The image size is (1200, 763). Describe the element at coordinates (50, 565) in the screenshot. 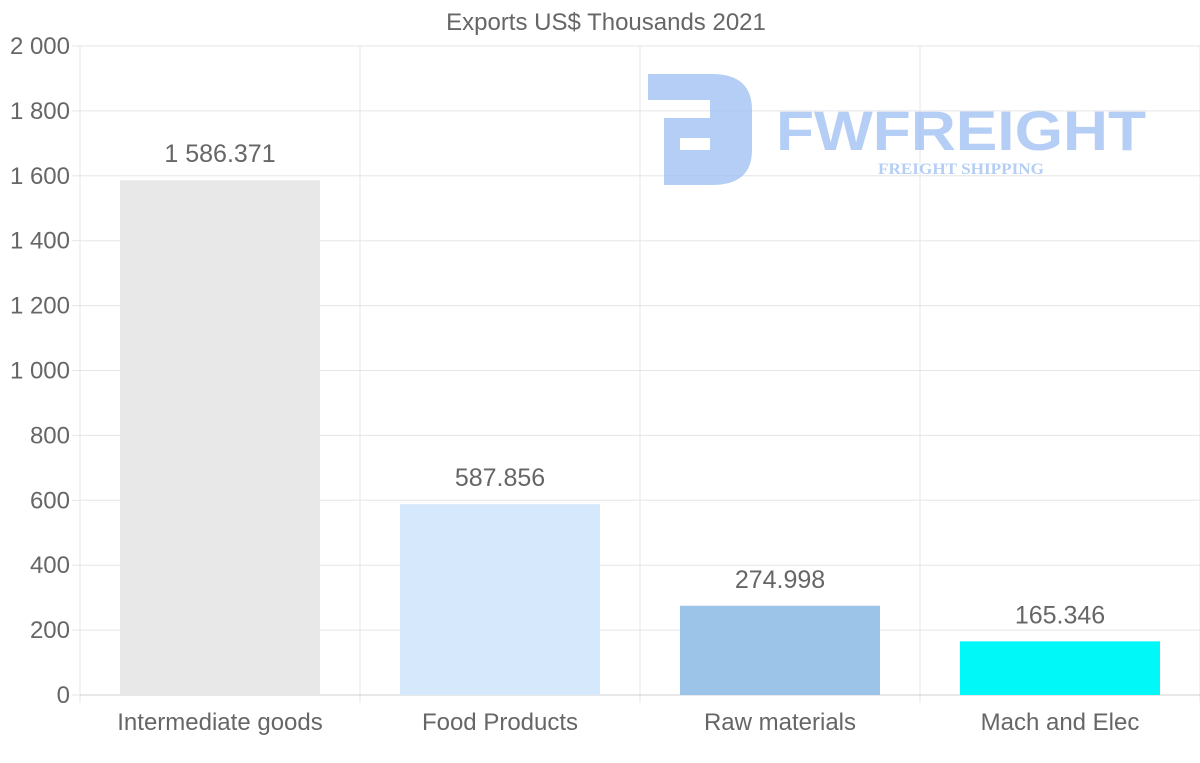

I see `y-tick-label: 400` at that location.